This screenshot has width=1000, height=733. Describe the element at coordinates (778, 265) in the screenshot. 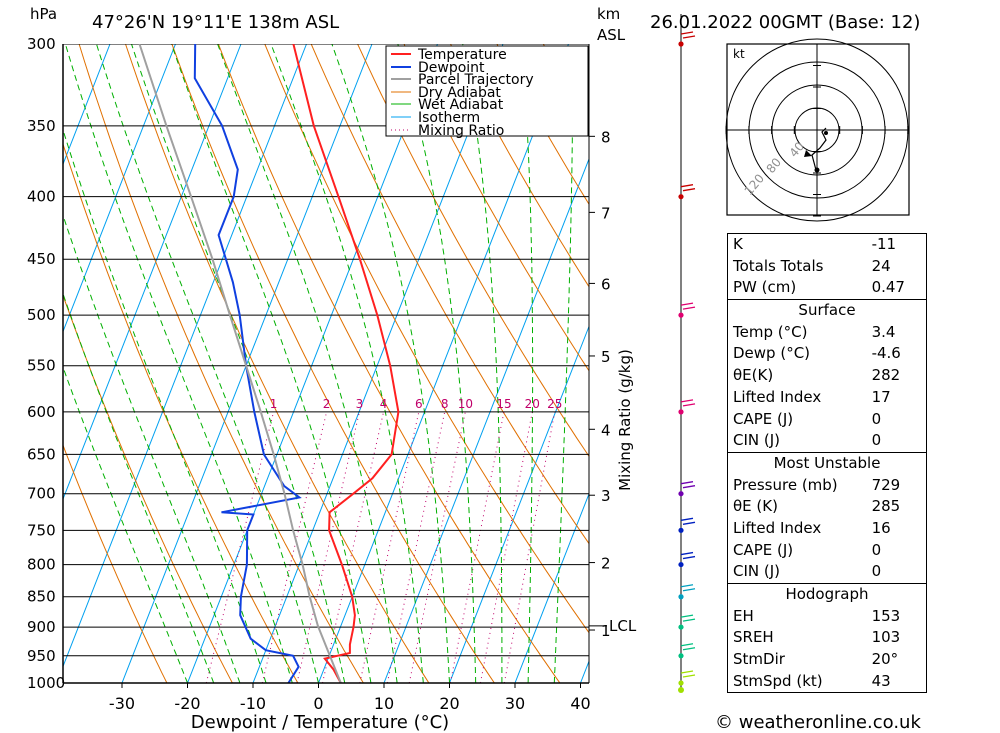

I see `index-tt-label: Totals Totals` at that location.